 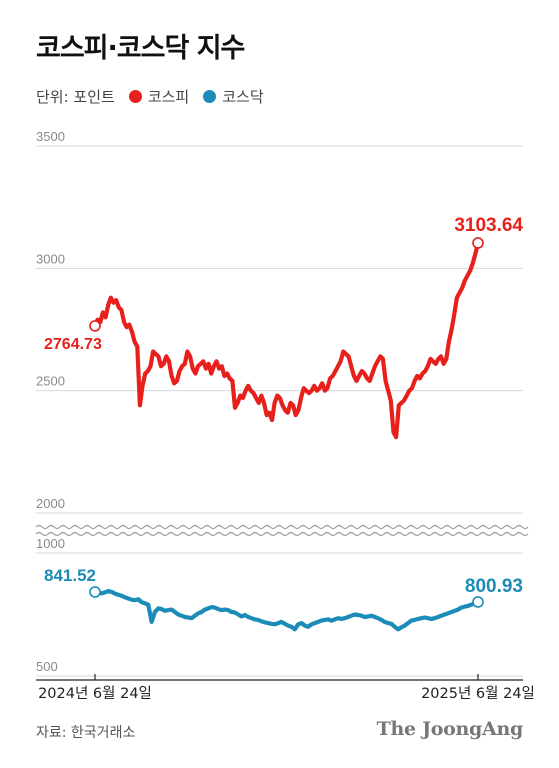 I want to click on source-note: 자료: 한국거래소, so click(x=86, y=733).